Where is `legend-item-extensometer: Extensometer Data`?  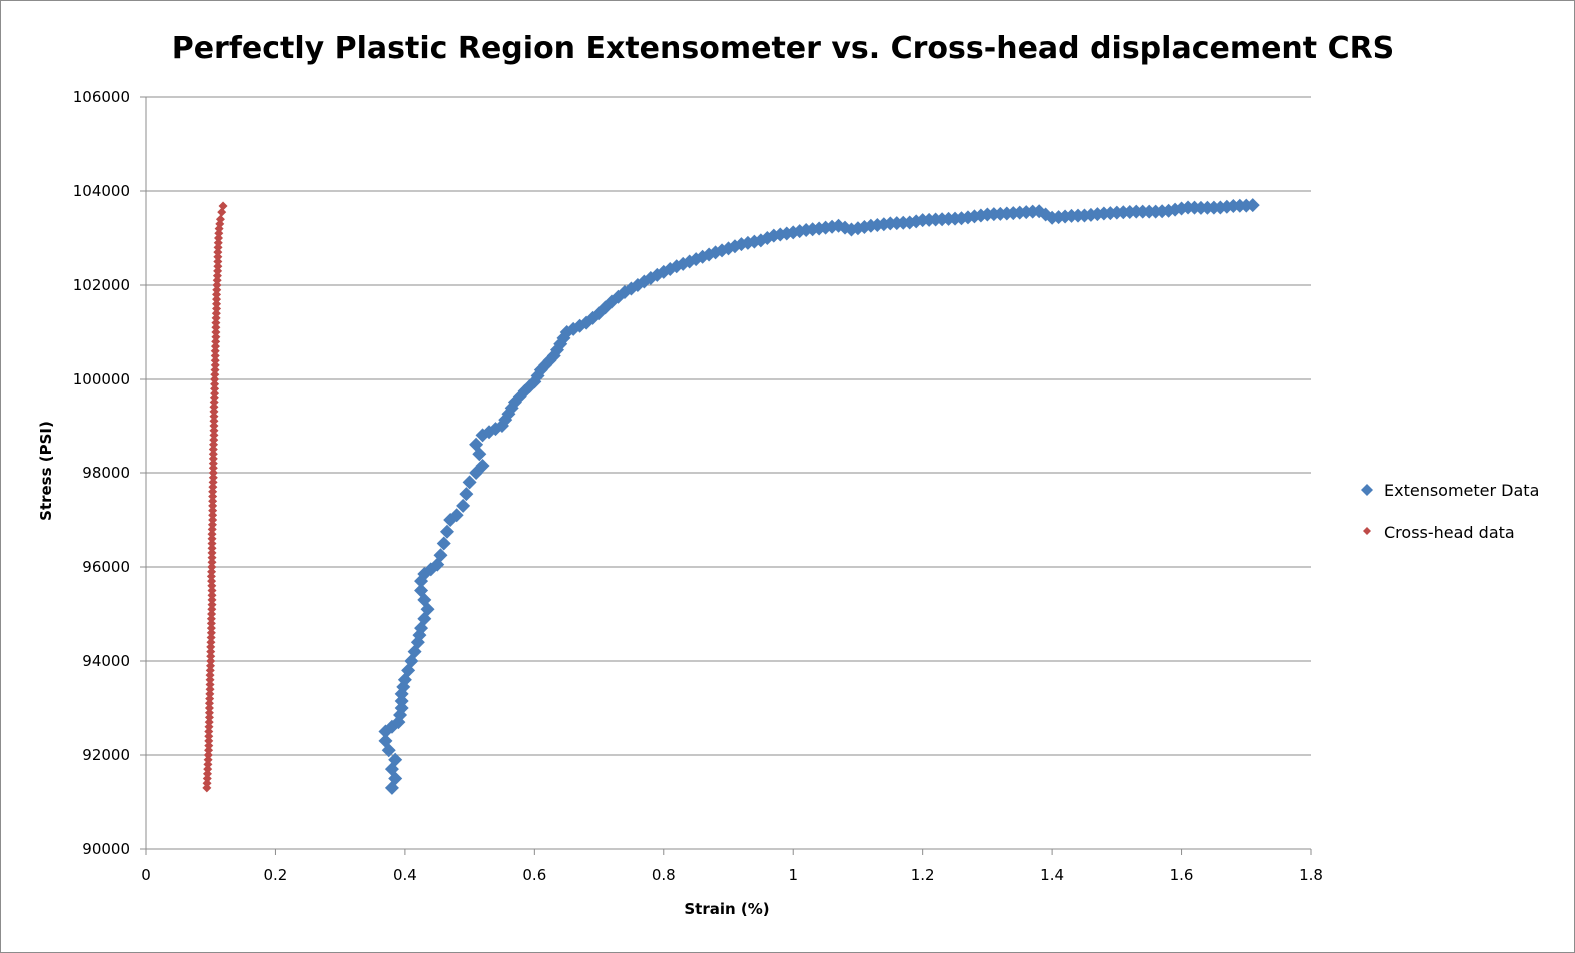
legend-item-extensometer: Extensometer Data is located at coordinates (1450, 490).